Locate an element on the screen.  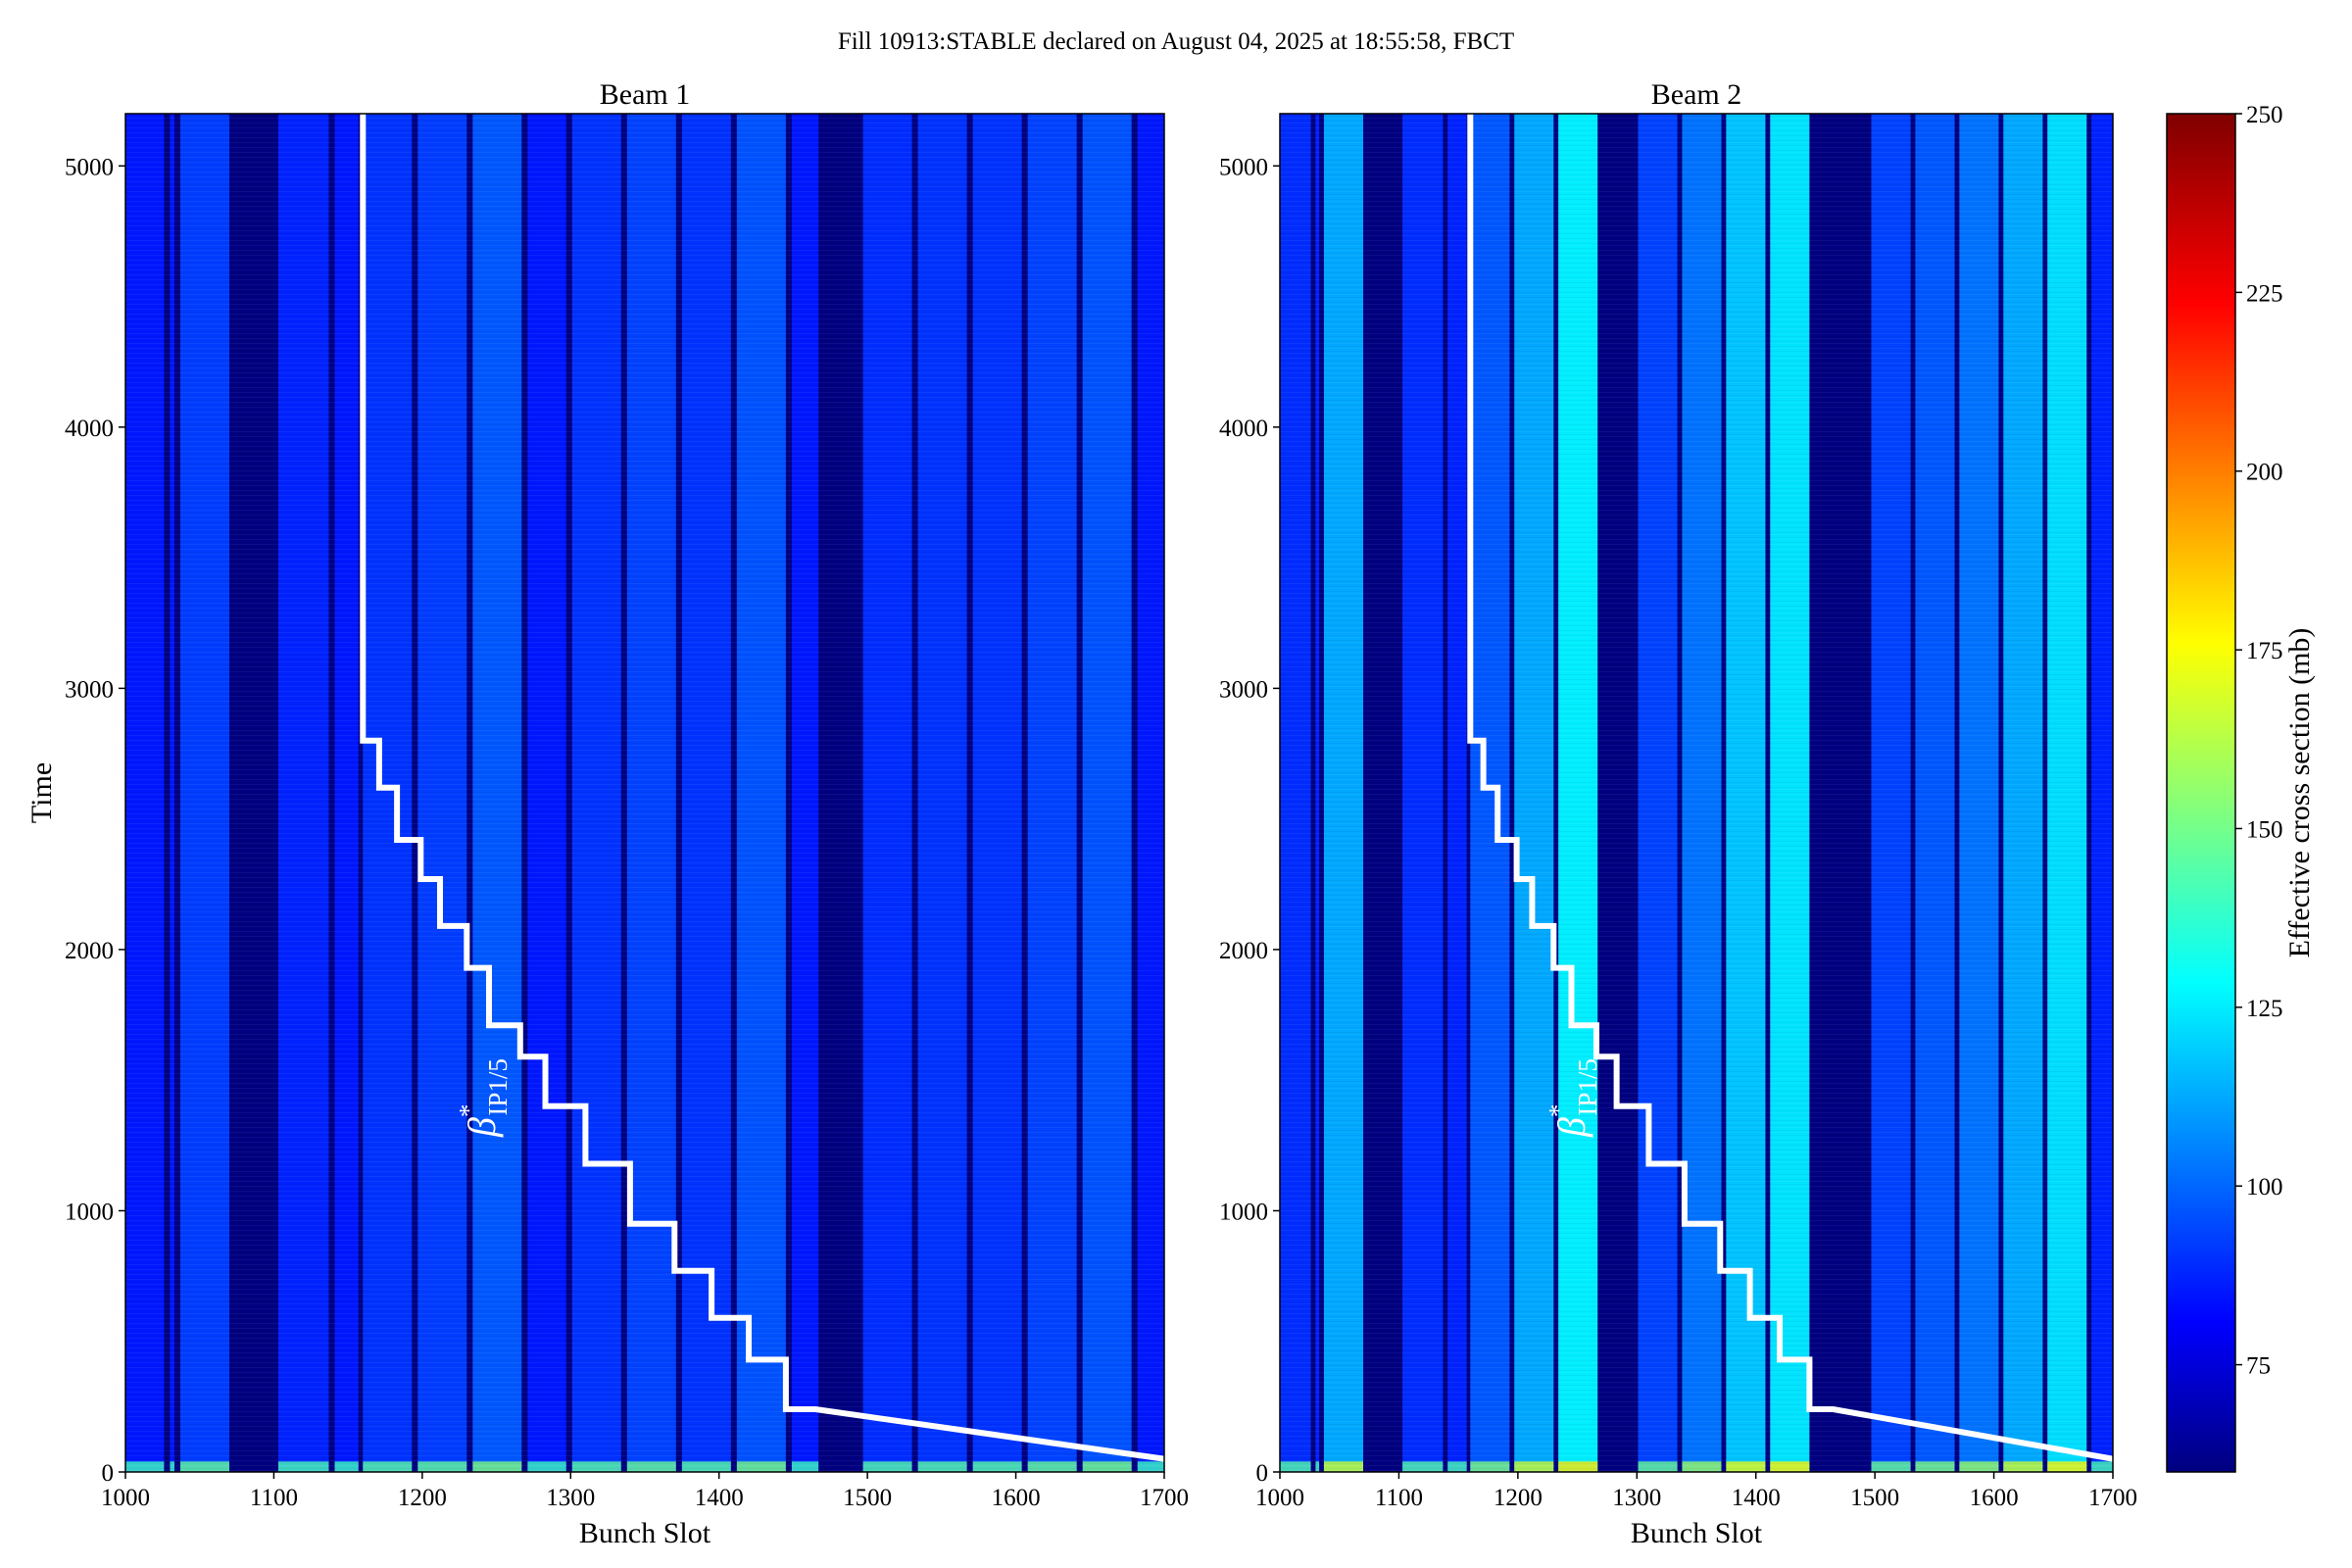
beam-1-ytick-label: 1000 is located at coordinates (89, 1212).